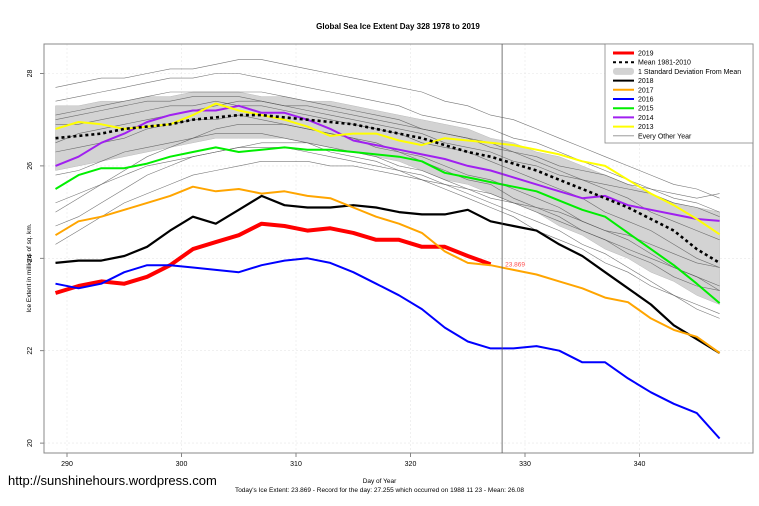 This screenshot has width=759, height=506. Describe the element at coordinates (623, 71) in the screenshot. I see `legend-swatch` at that location.